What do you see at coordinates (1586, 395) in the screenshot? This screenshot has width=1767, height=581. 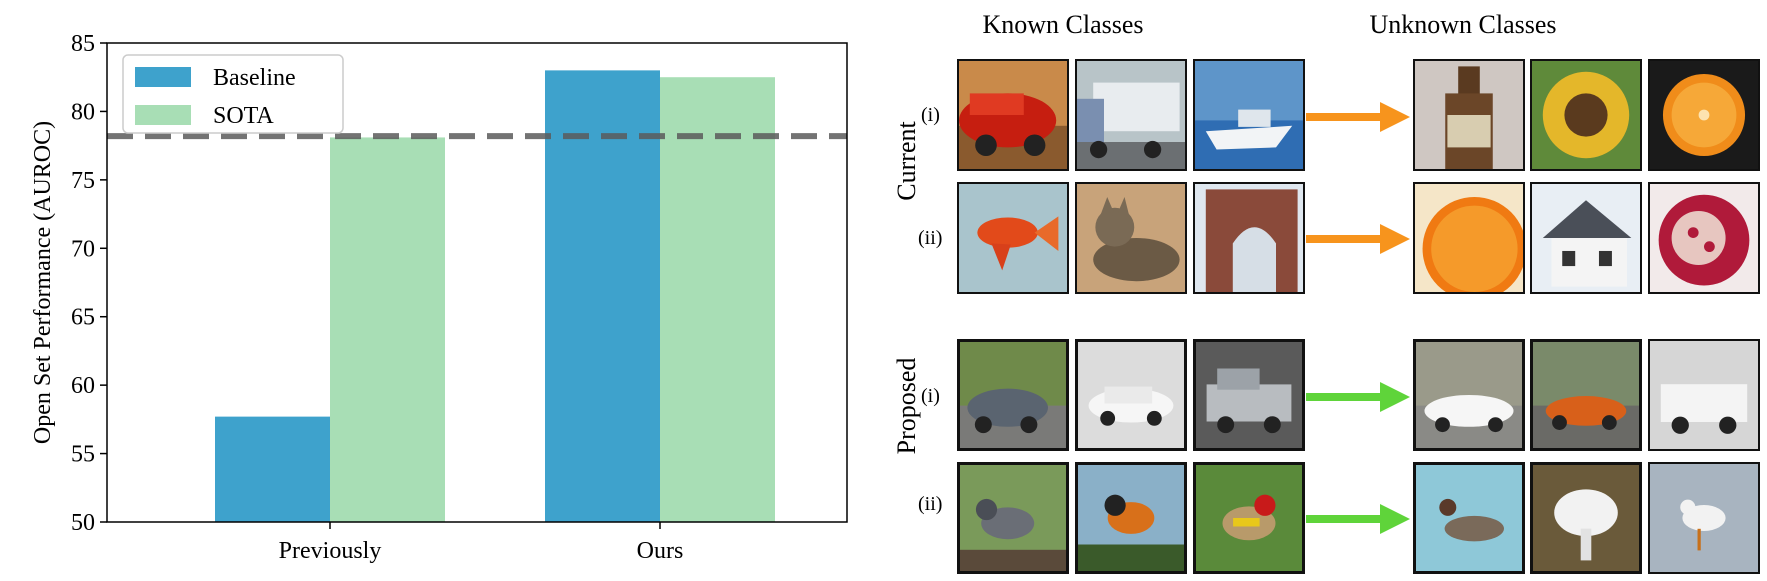 I see `unknown-image-orange-sports-car` at bounding box center [1586, 395].